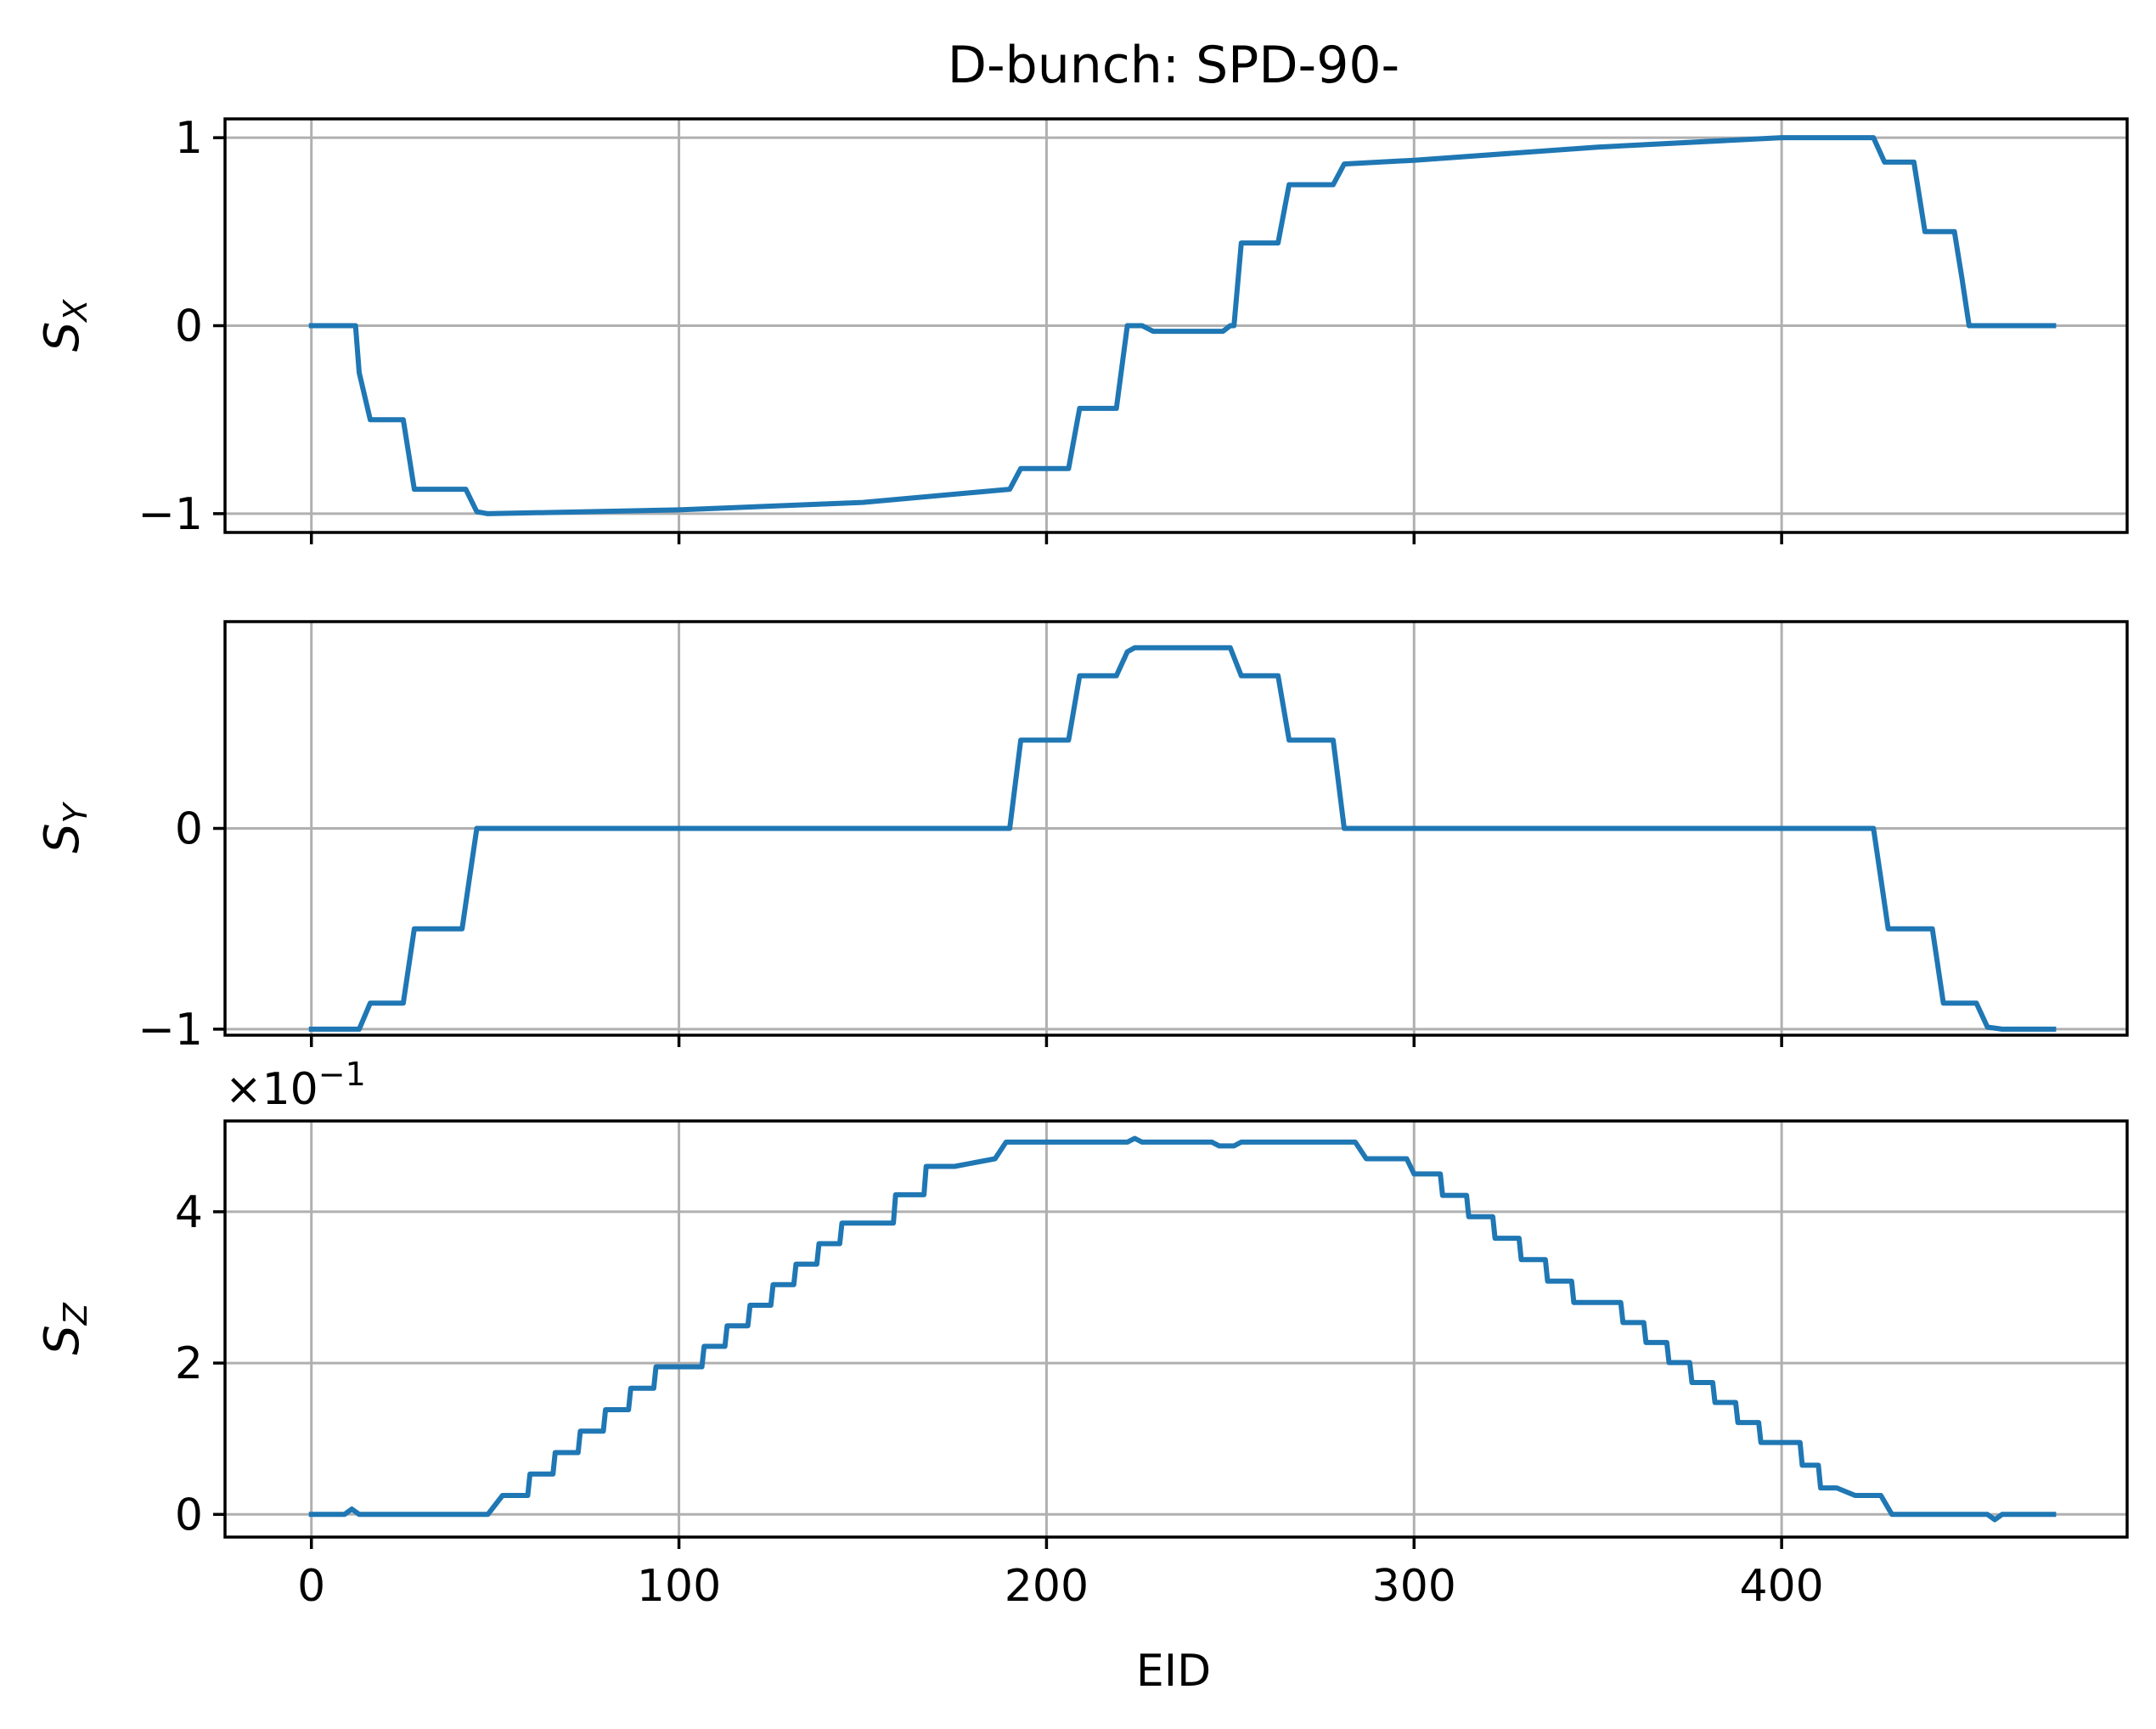 This screenshot has width=2156, height=1729. What do you see at coordinates (1781, 1586) in the screenshot?
I see `x-tick-label: 400` at bounding box center [1781, 1586].